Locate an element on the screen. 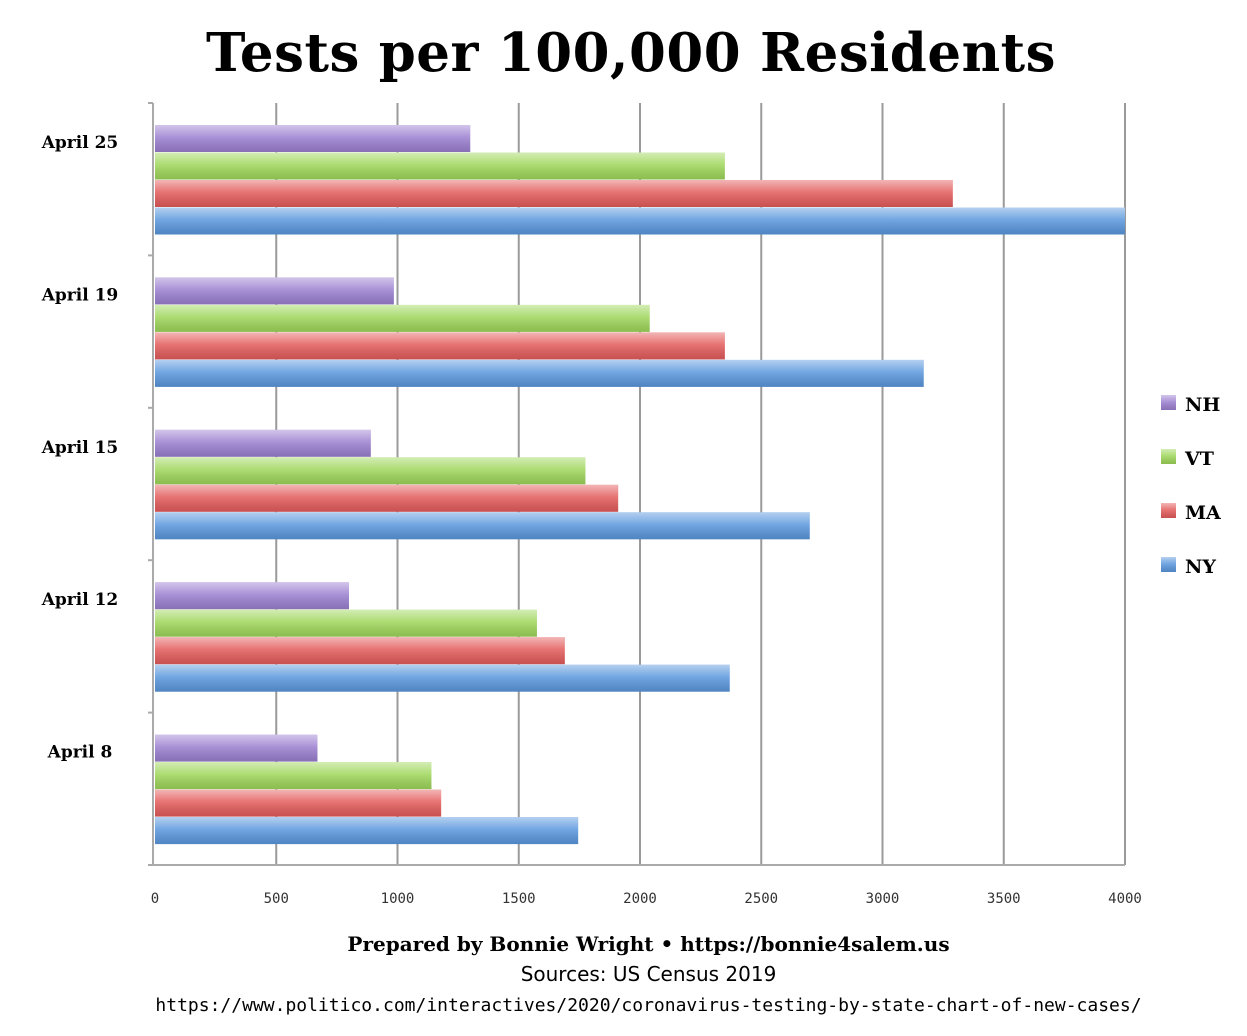 The image size is (1247, 1036). category-label: April 19 is located at coordinates (80, 295).